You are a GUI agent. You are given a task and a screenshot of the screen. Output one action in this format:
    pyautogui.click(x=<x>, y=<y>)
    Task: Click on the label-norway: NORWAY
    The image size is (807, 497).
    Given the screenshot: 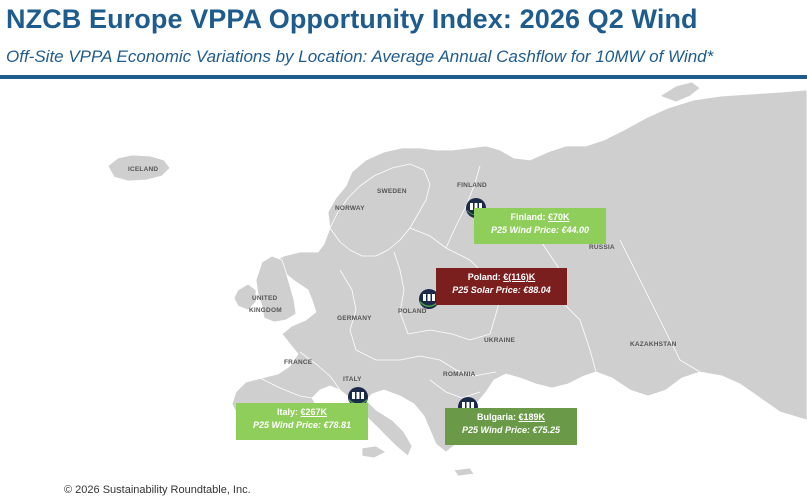 What is the action you would take?
    pyautogui.click(x=350, y=208)
    